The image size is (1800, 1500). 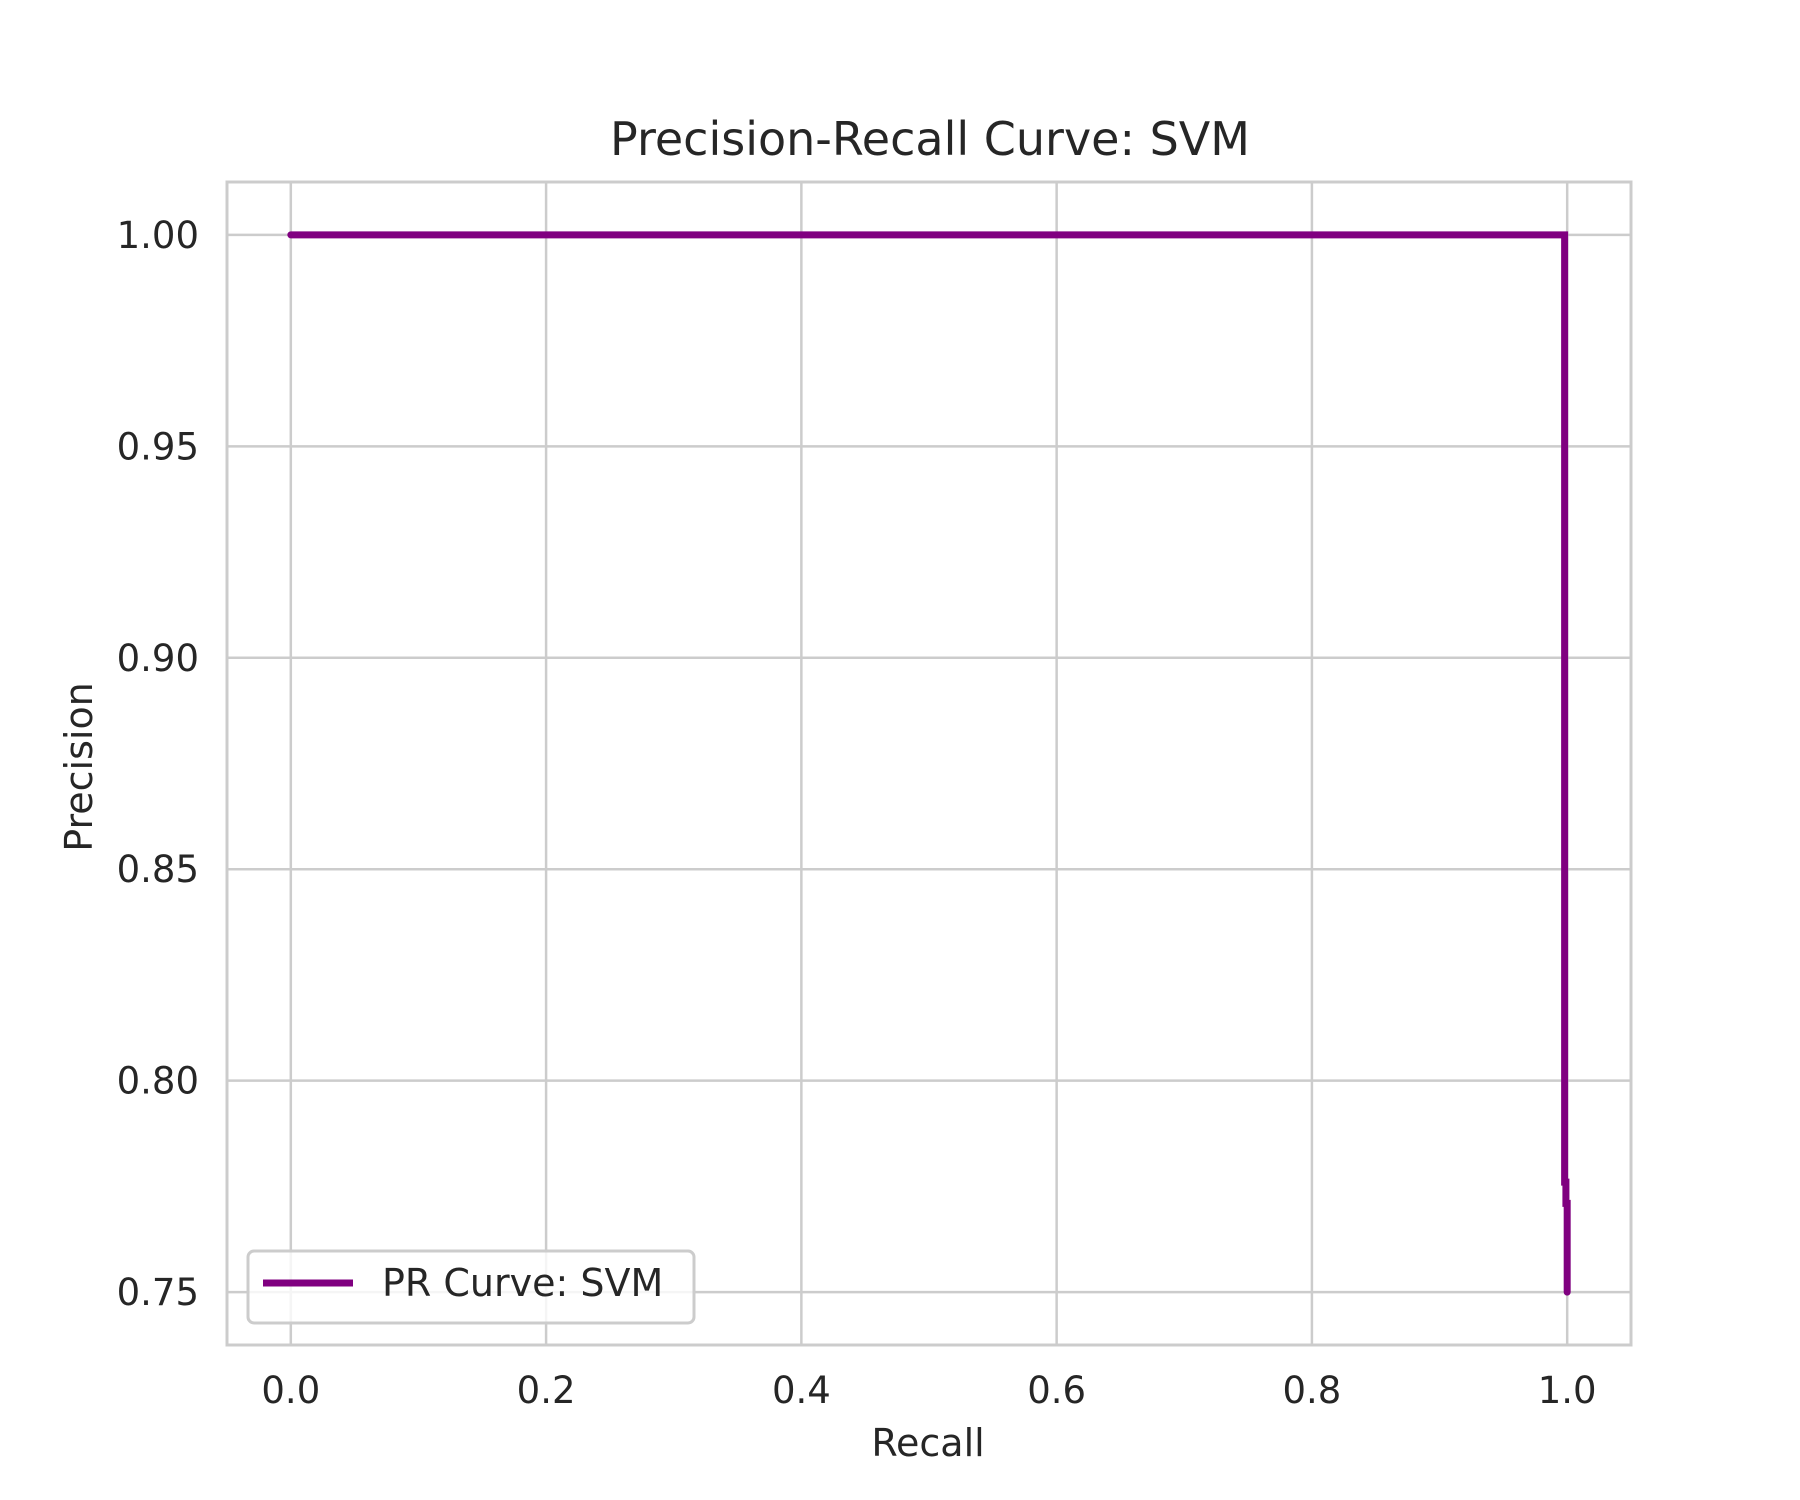 I want to click on x-tick-label: 0.0, so click(x=290, y=1390).